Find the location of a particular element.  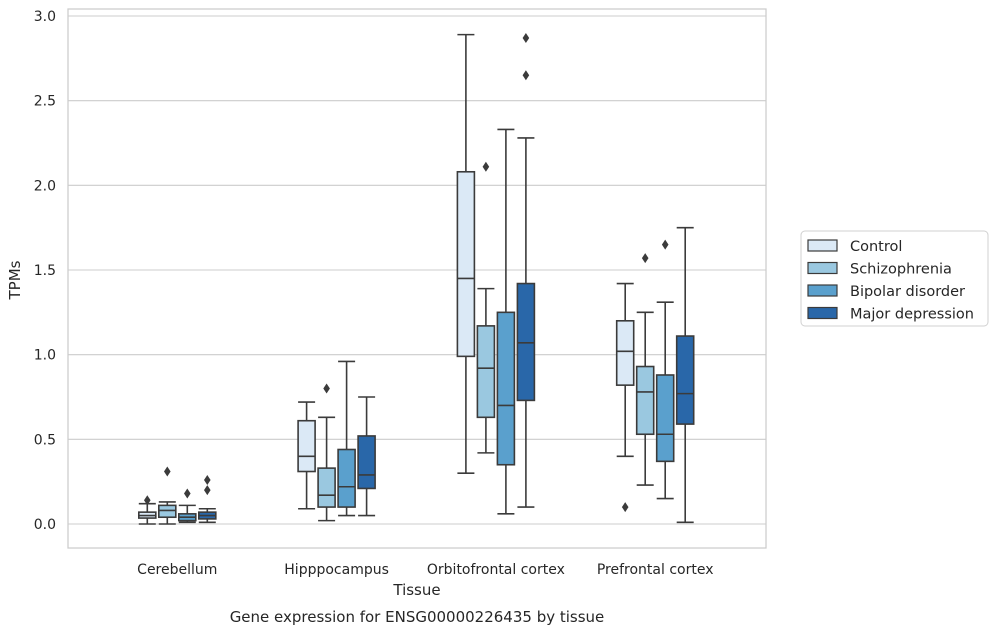

legend-label: Bipolar disorder is located at coordinates (907, 292).